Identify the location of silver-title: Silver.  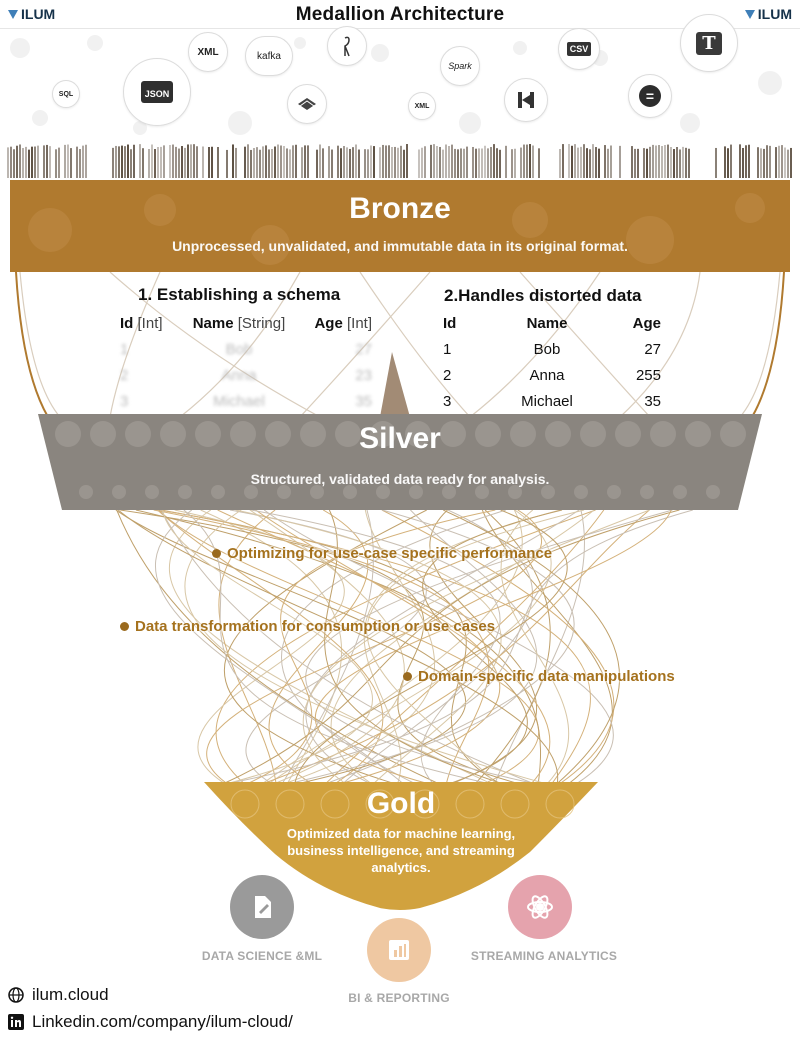
(400, 438).